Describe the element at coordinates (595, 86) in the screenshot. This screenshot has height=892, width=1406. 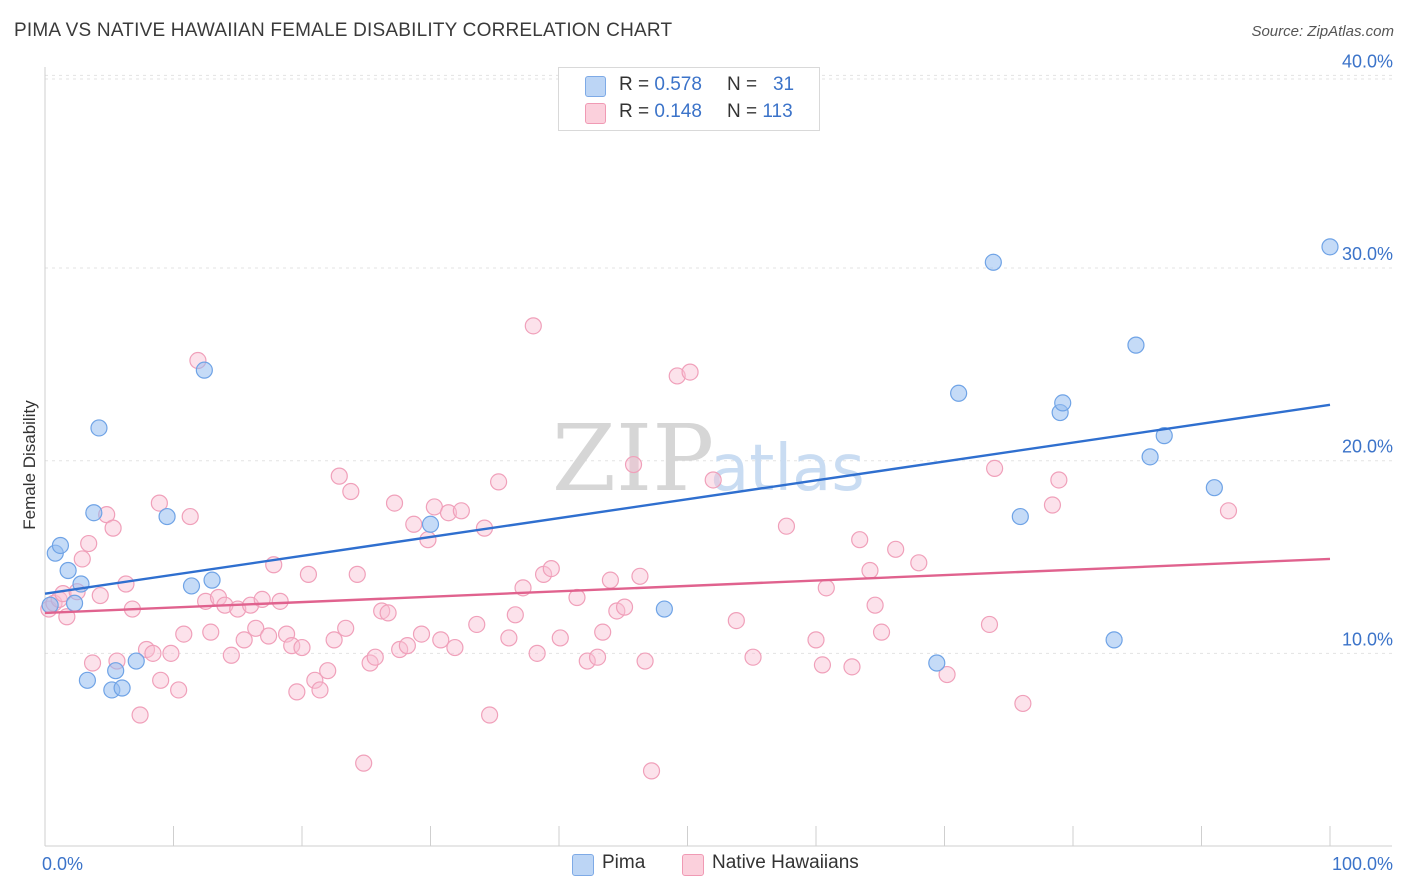
I see `pima-swatch` at that location.